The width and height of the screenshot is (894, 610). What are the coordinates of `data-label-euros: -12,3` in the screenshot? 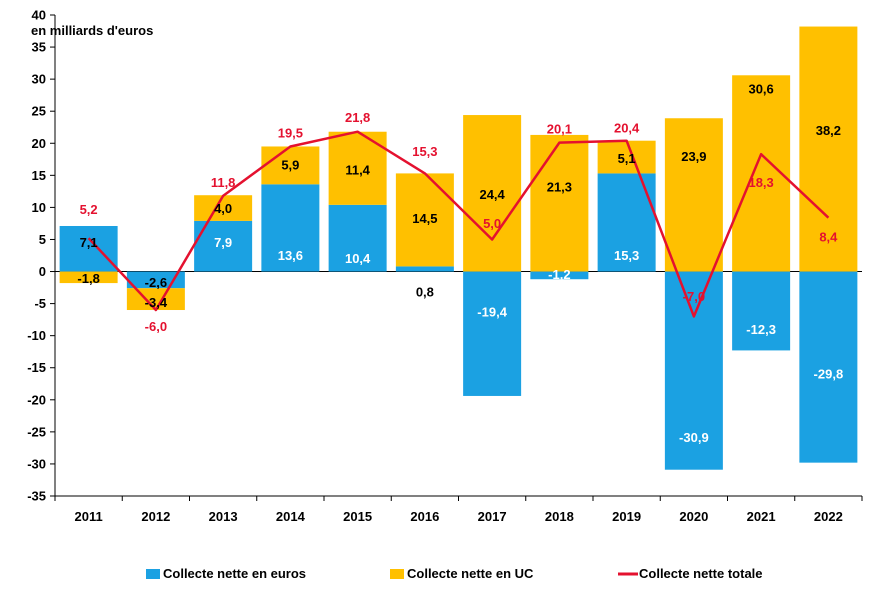 It's located at (761, 329).